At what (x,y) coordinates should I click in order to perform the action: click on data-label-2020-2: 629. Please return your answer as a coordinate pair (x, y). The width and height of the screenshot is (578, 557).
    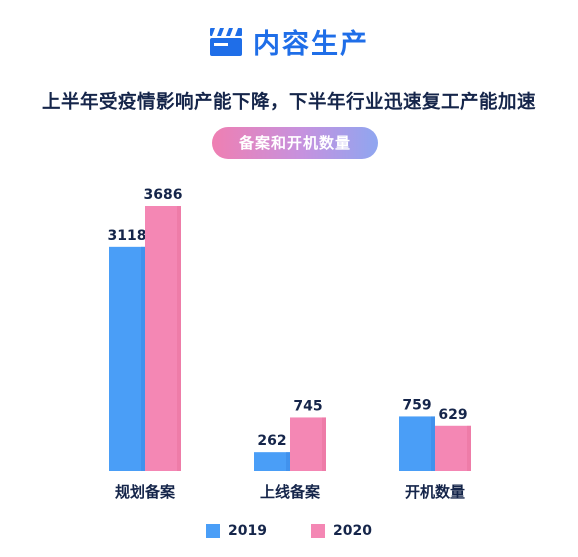
    Looking at the image, I should click on (452, 415).